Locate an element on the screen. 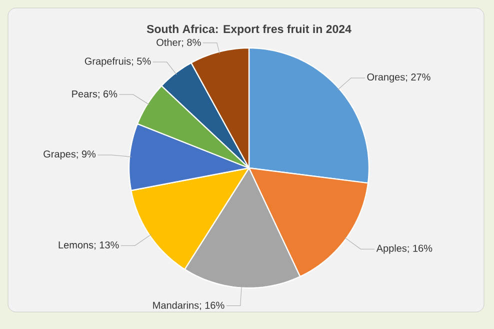  slice-label: Lemons is located at coordinates (76, 245).